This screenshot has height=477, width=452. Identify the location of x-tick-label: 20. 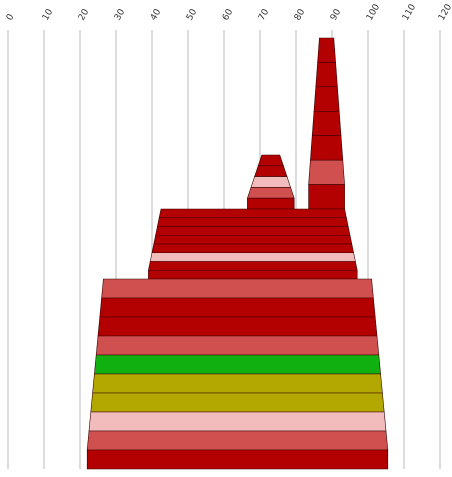
(84, 14).